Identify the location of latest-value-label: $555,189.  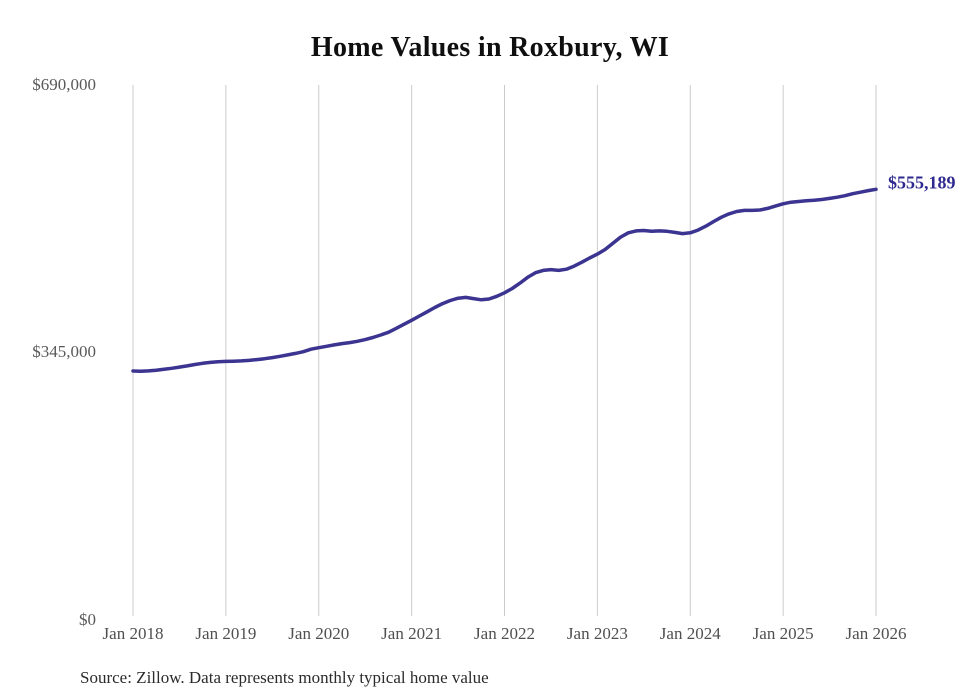
(922, 182).